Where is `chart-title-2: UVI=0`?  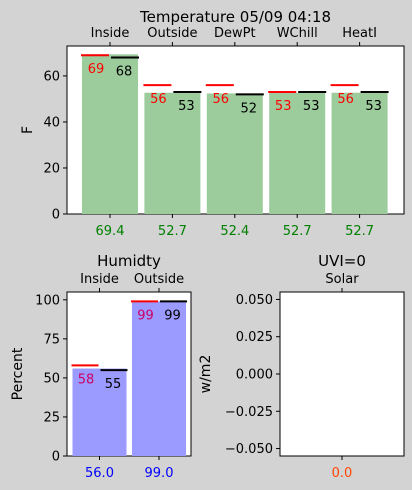
chart-title-2: UVI=0 is located at coordinates (342, 261).